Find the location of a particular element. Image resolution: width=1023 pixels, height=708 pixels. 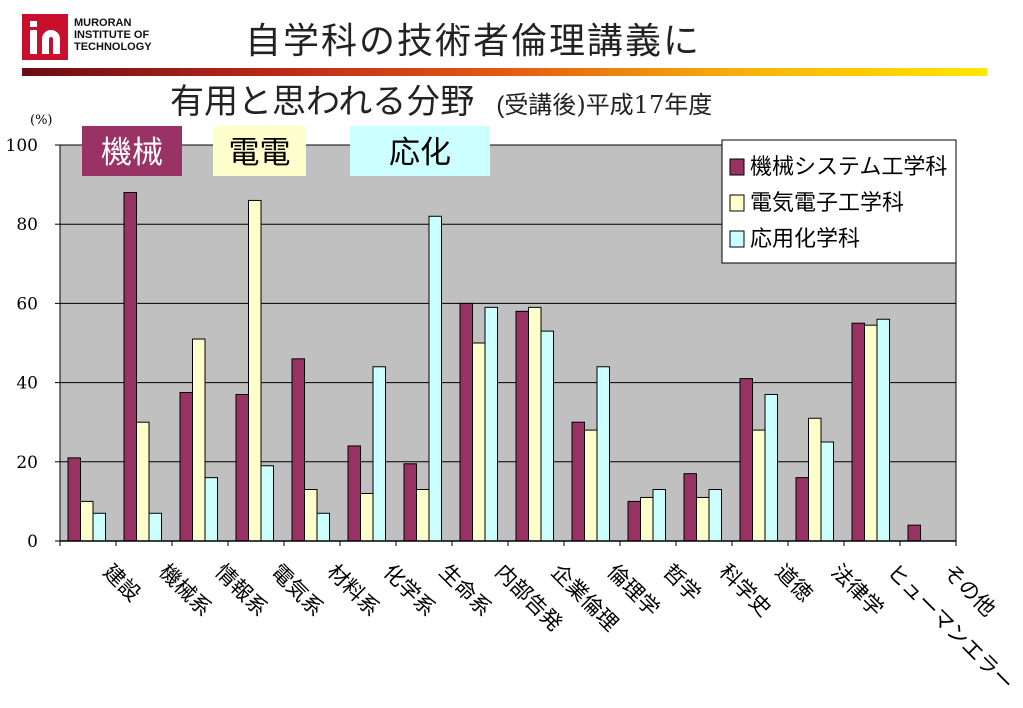

legend-label: 電気電子工学科 is located at coordinates (827, 203).